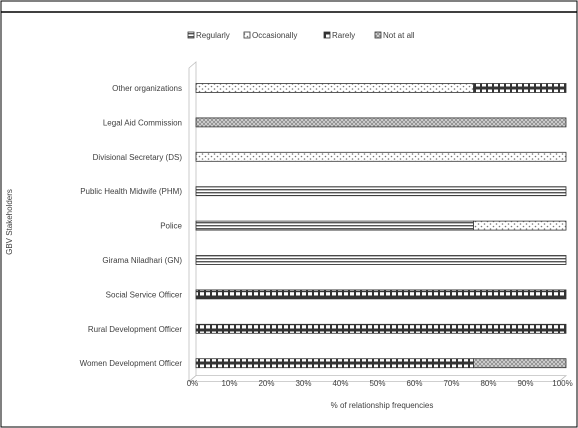  What do you see at coordinates (520, 88) in the screenshot?
I see `bar-other-organizations-rarely` at bounding box center [520, 88].